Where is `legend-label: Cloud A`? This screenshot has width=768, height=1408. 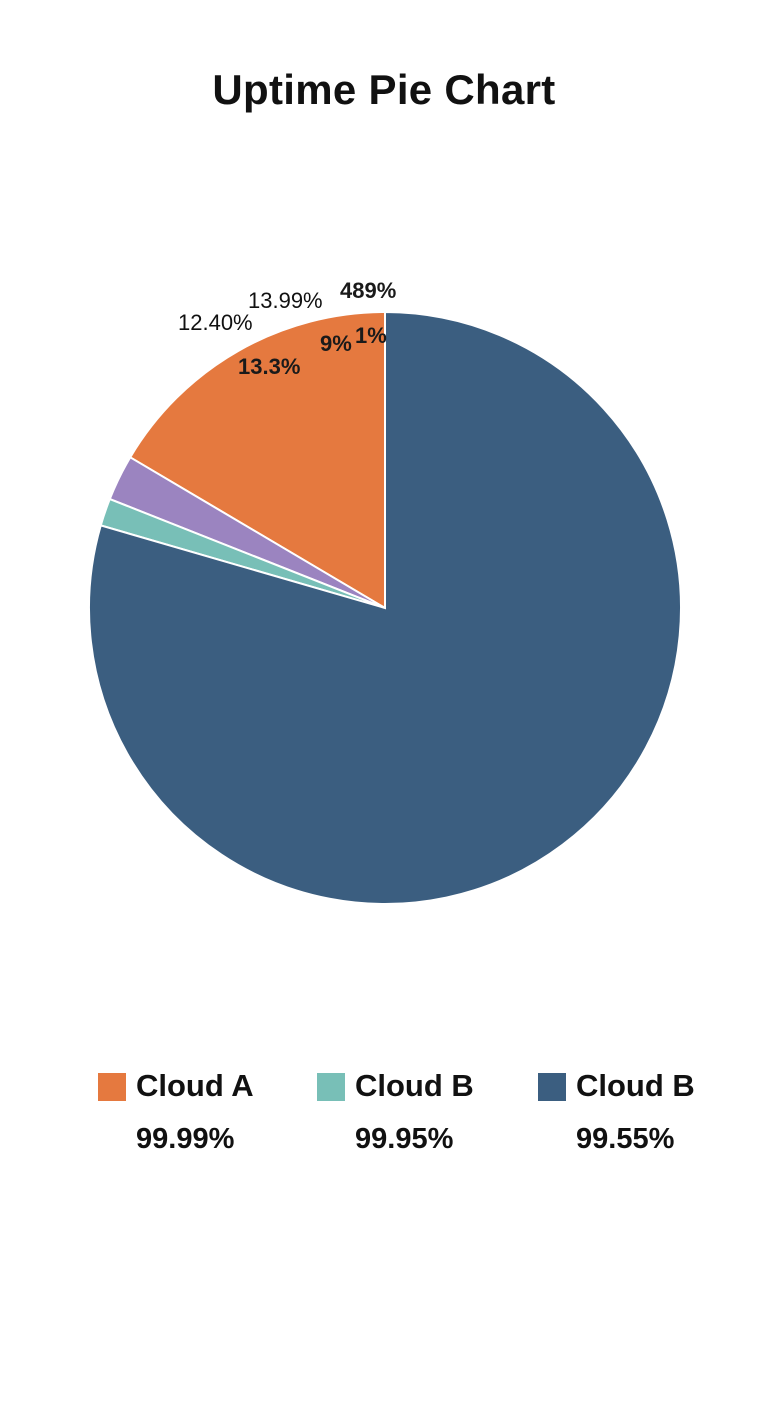 legend-label: Cloud A is located at coordinates (195, 1085).